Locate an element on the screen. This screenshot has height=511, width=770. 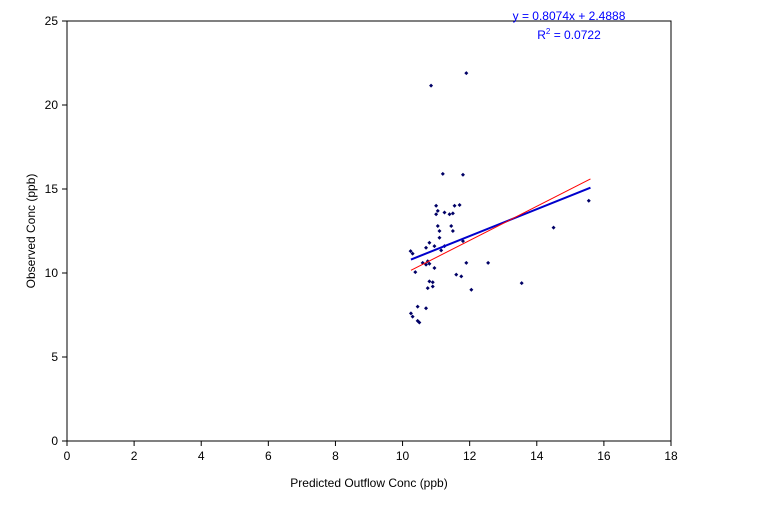
y-tick-label: 20 is located at coordinates (52, 105).